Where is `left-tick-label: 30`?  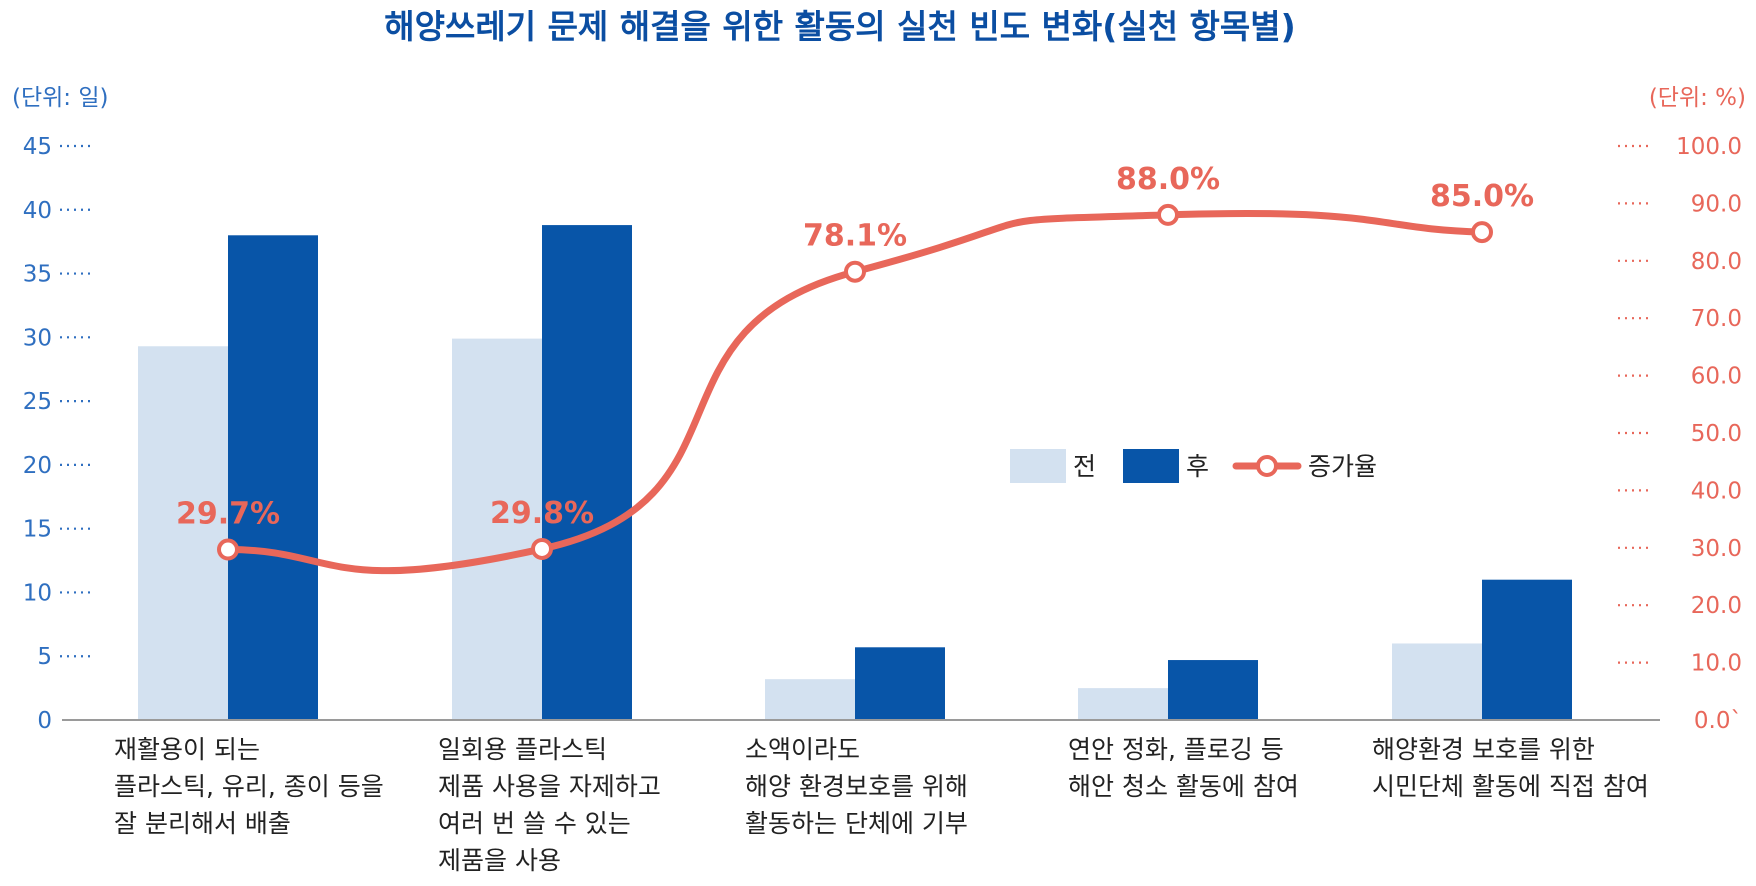
left-tick-label: 30 is located at coordinates (37, 338).